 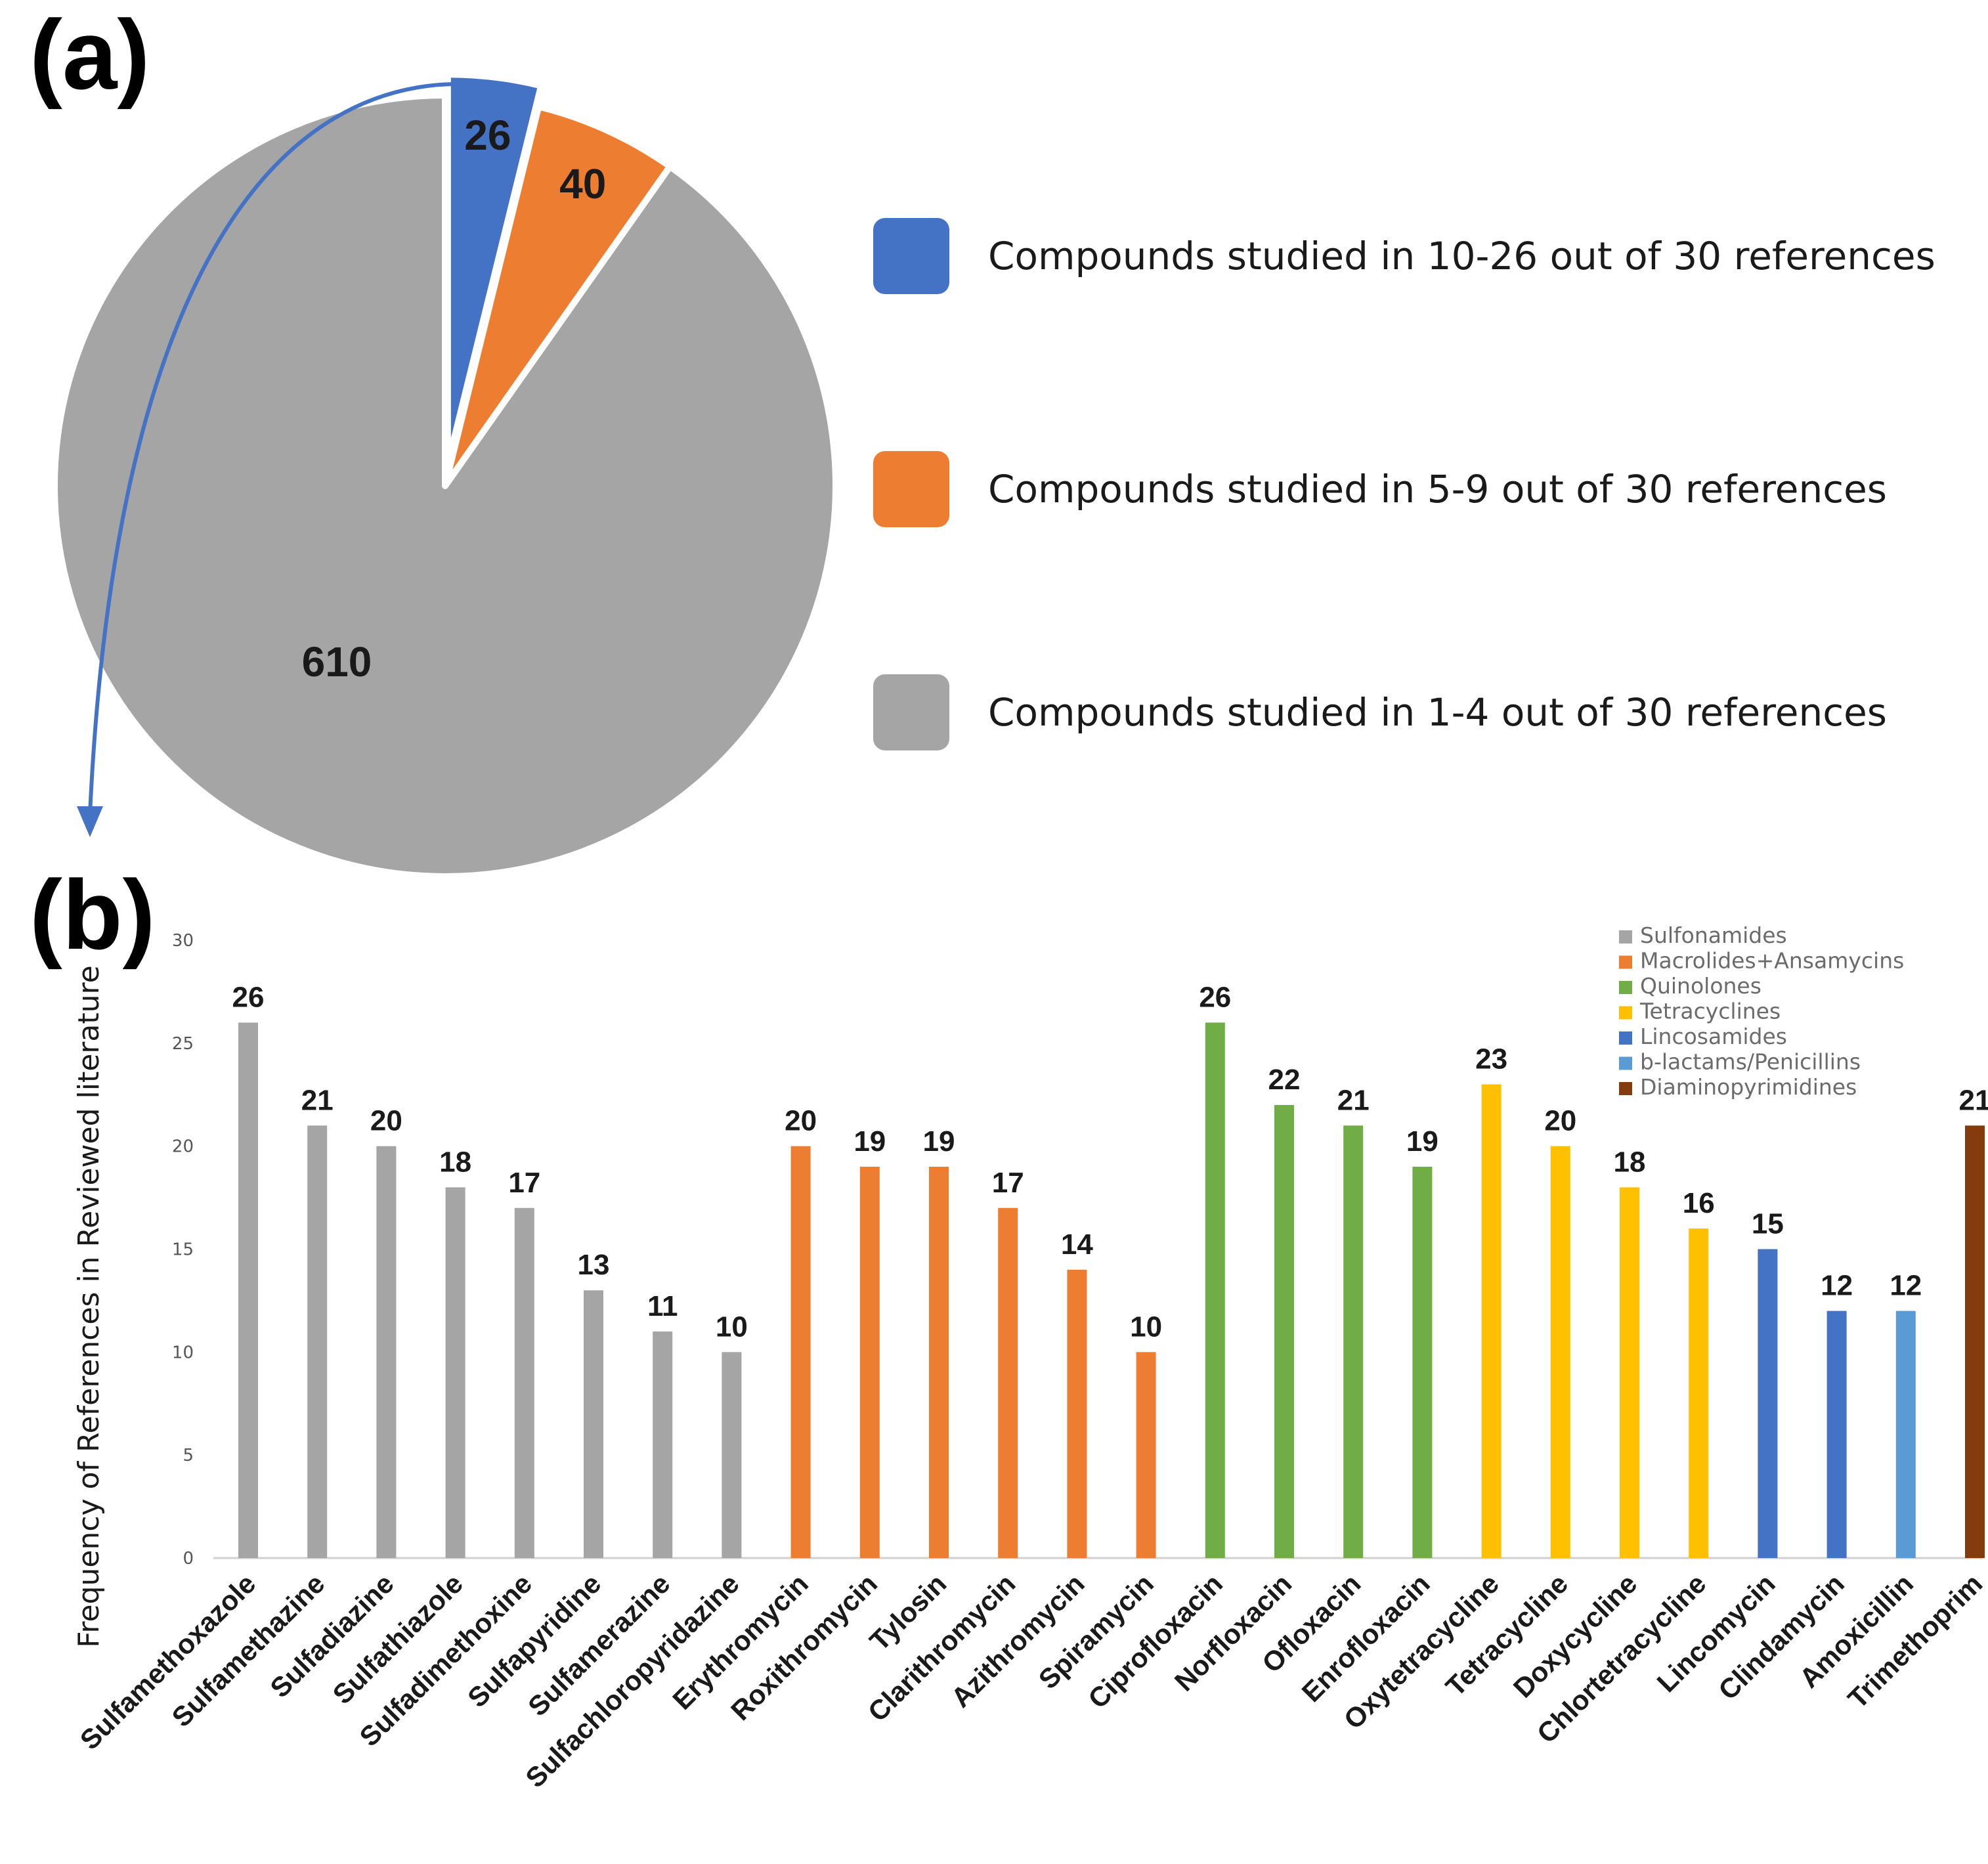 What do you see at coordinates (1710, 1012) in the screenshot?
I see `bar-legend-label: Tetracyclines` at bounding box center [1710, 1012].